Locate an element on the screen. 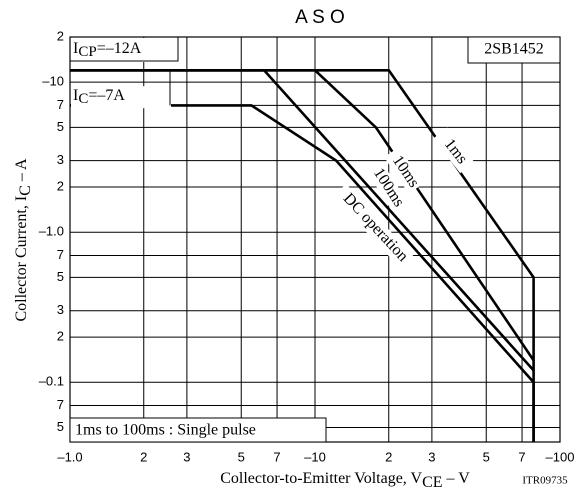 This screenshot has width=584, height=497. y-tick-label: –1.0 is located at coordinates (51, 231).